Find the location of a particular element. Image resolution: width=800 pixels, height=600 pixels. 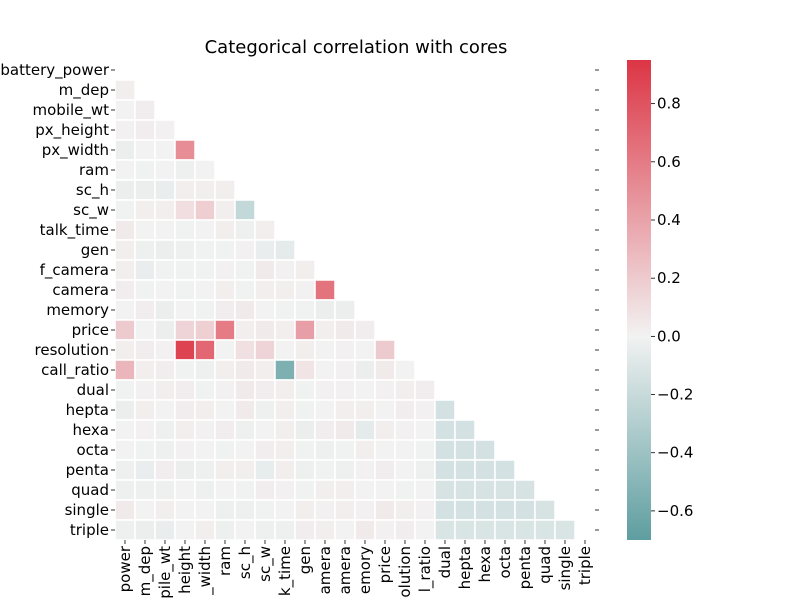

y-tick-label: ram is located at coordinates (94, 170).